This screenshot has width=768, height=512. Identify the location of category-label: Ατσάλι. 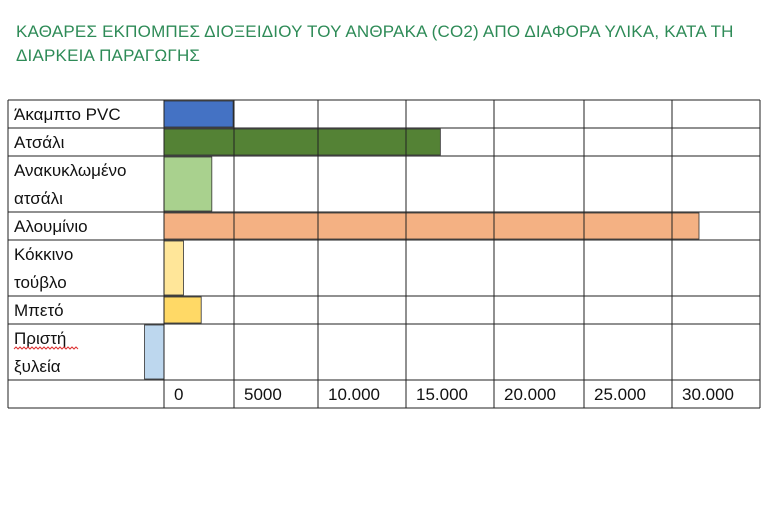
(39, 142).